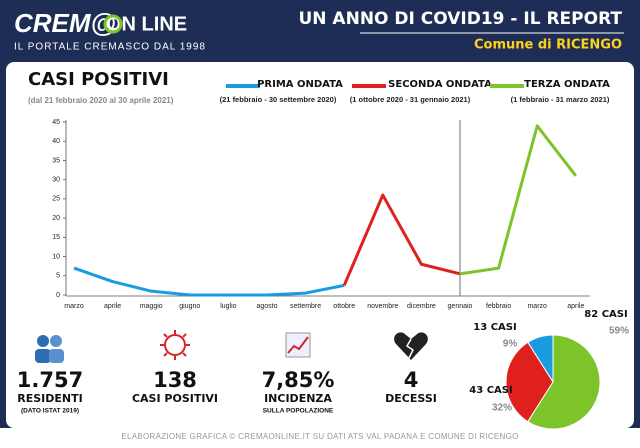 This screenshot has width=640, height=448. I want to click on y-tick-label: 35, so click(56, 160).